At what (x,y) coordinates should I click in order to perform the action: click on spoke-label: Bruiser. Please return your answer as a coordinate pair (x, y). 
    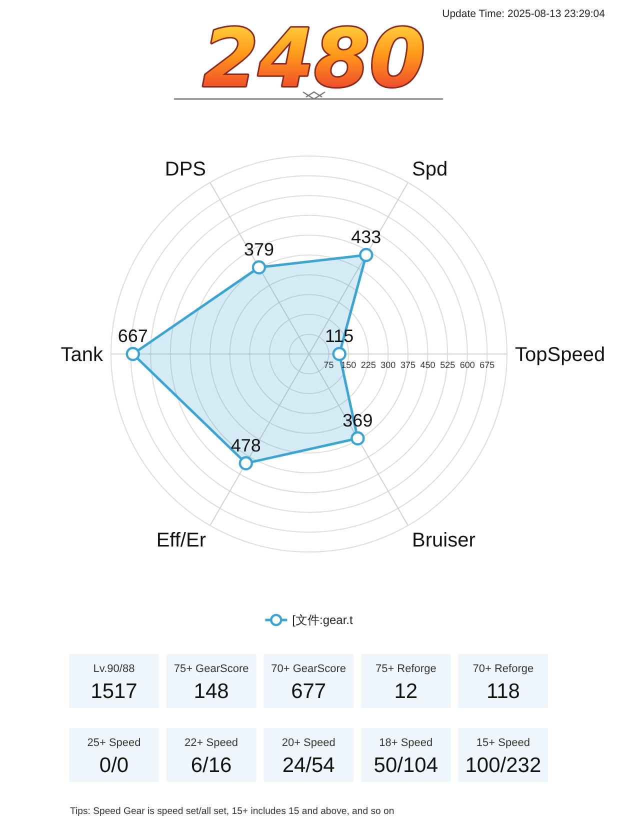
    Looking at the image, I should click on (444, 540).